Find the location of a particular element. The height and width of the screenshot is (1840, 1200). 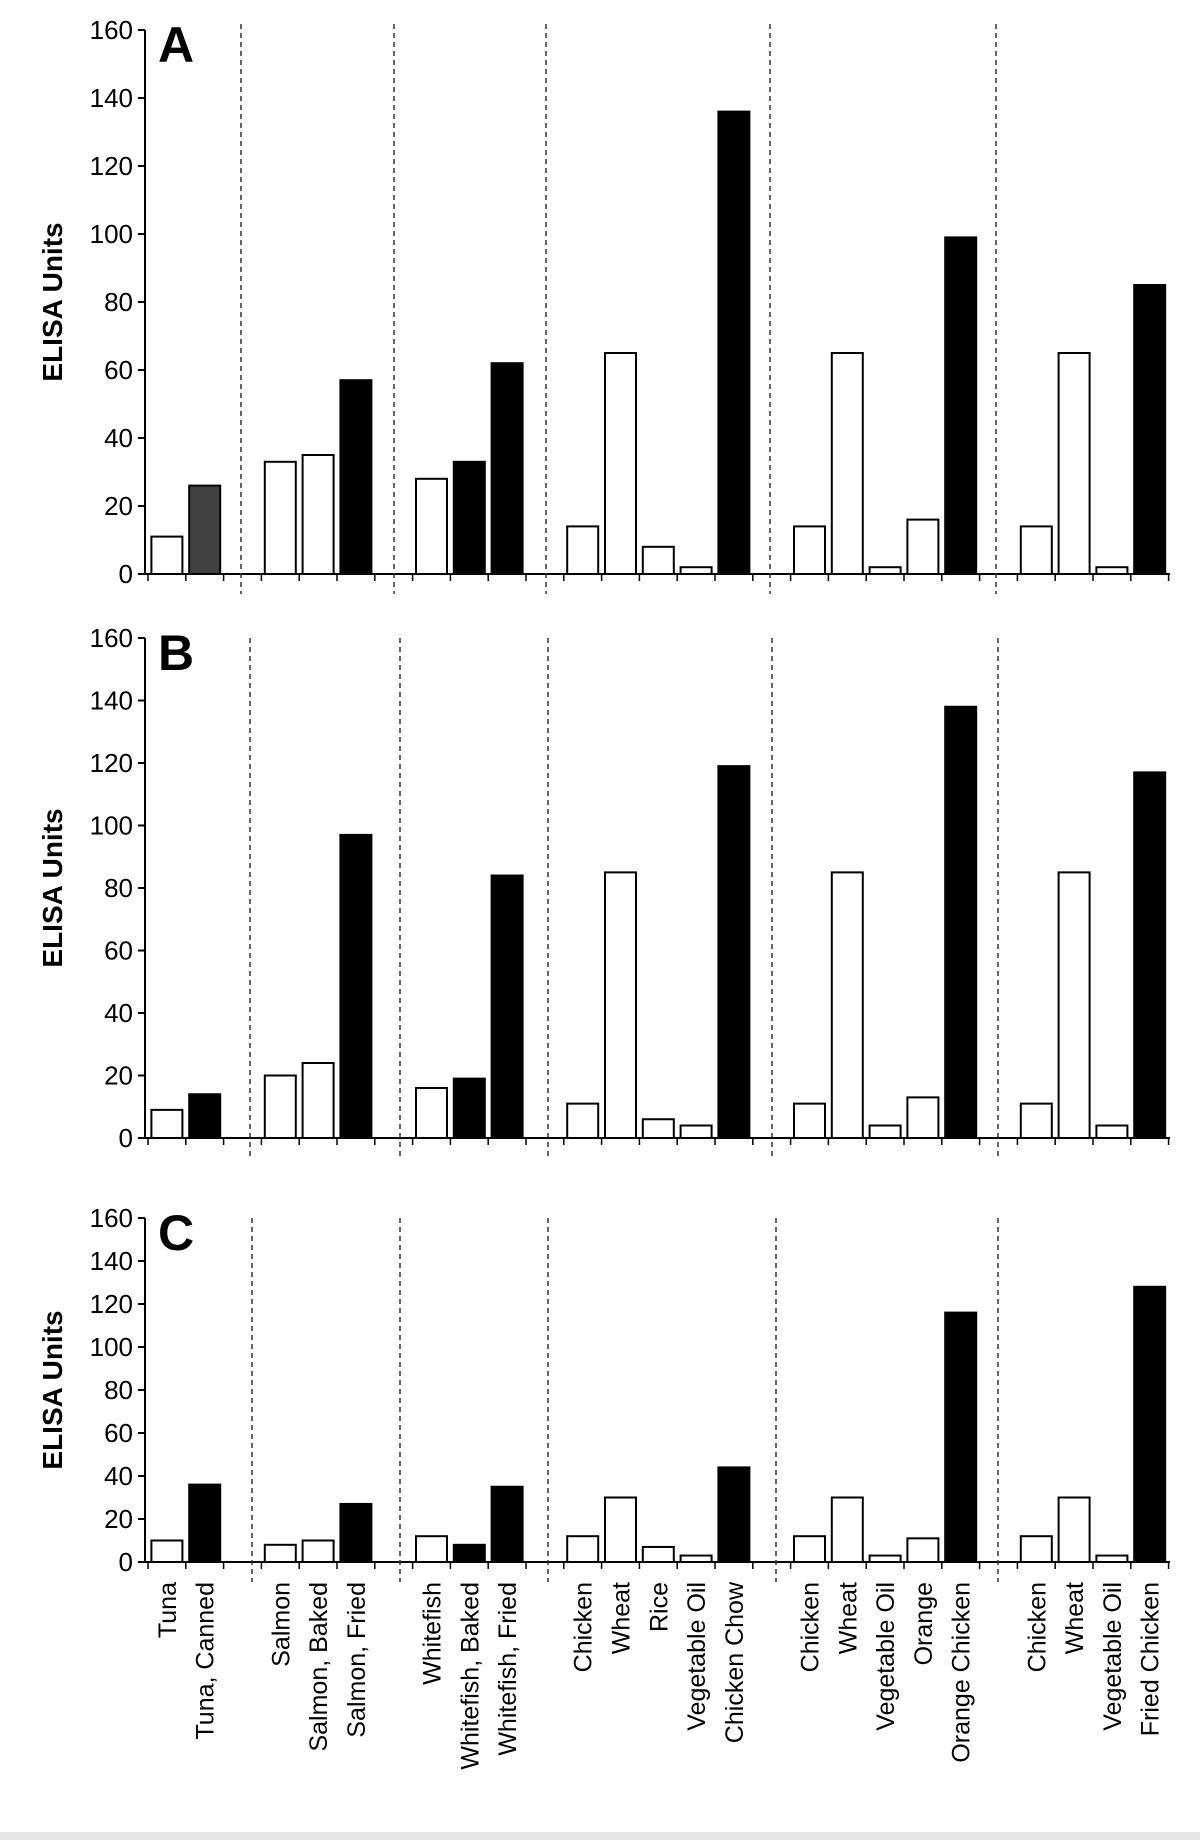

x-category-label: Tuna, Canned is located at coordinates (206, 1661).